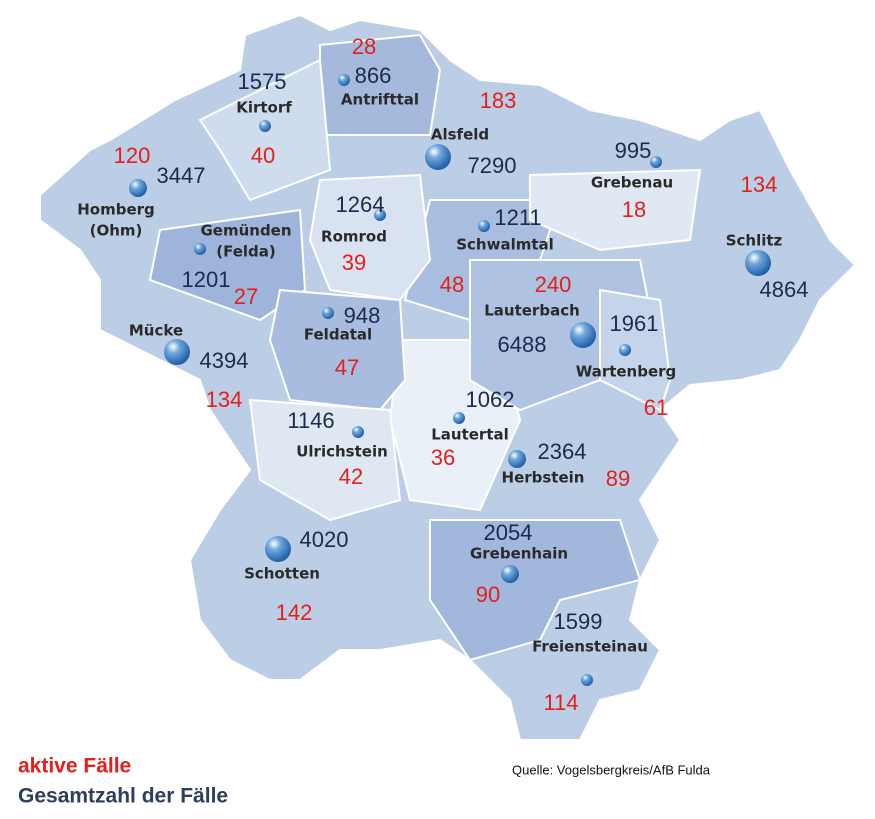 This screenshot has width=875, height=819. I want to click on town-name: Mücke, so click(156, 331).